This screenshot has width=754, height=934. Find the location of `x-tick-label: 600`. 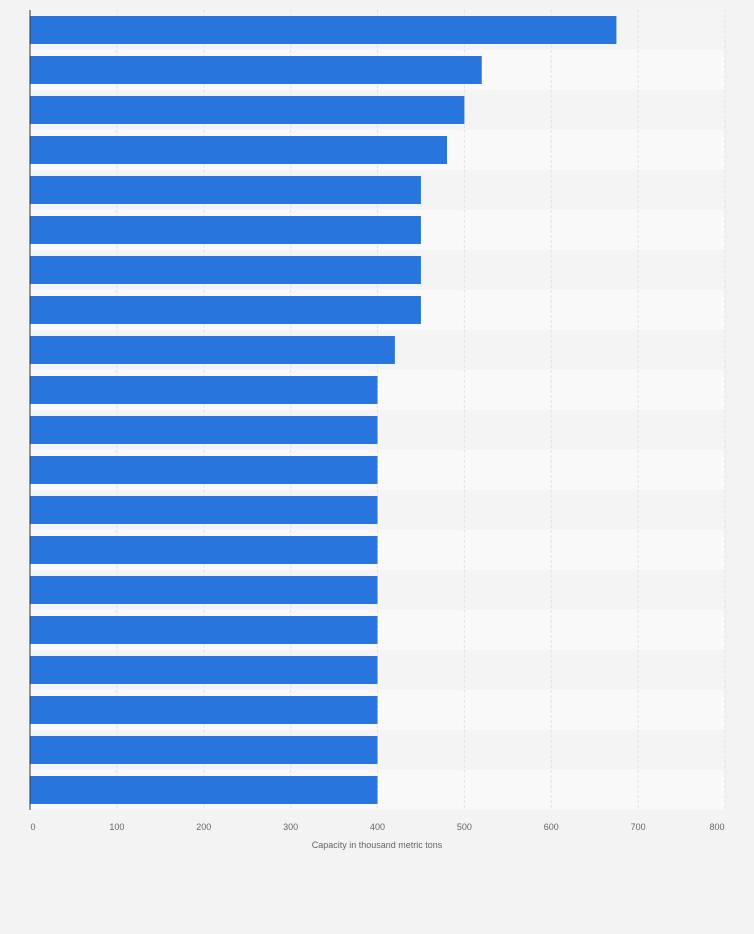

x-tick-label: 600 is located at coordinates (551, 827).